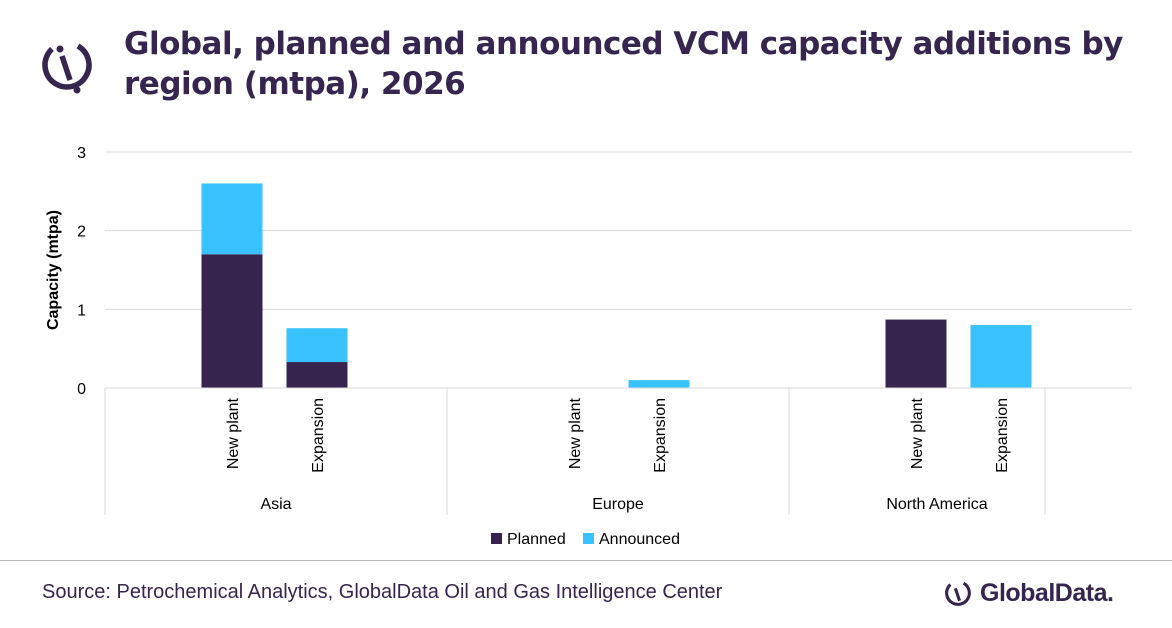 This screenshot has height=628, width=1172. I want to click on globaldata-logo-icon, so click(67, 67).